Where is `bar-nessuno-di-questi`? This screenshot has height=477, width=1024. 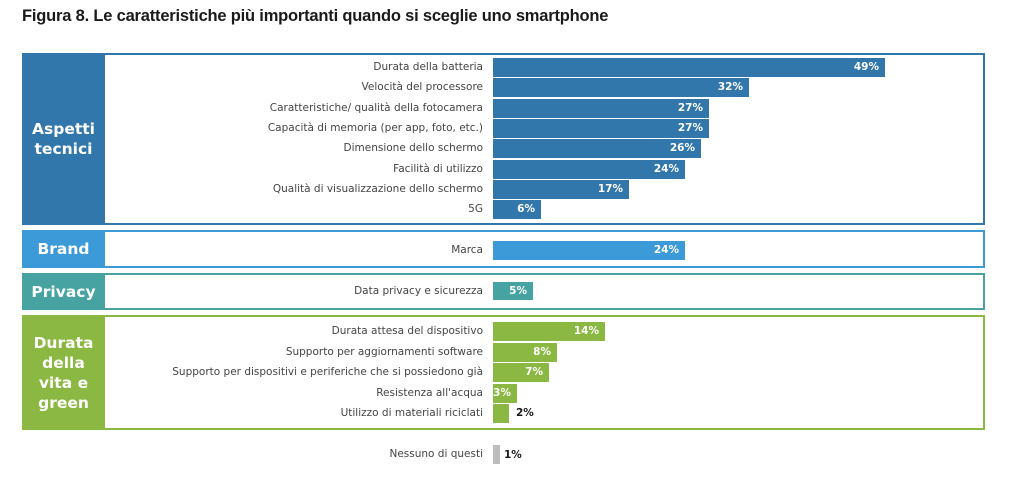
bar-nessuno-di-questi is located at coordinates (496, 454).